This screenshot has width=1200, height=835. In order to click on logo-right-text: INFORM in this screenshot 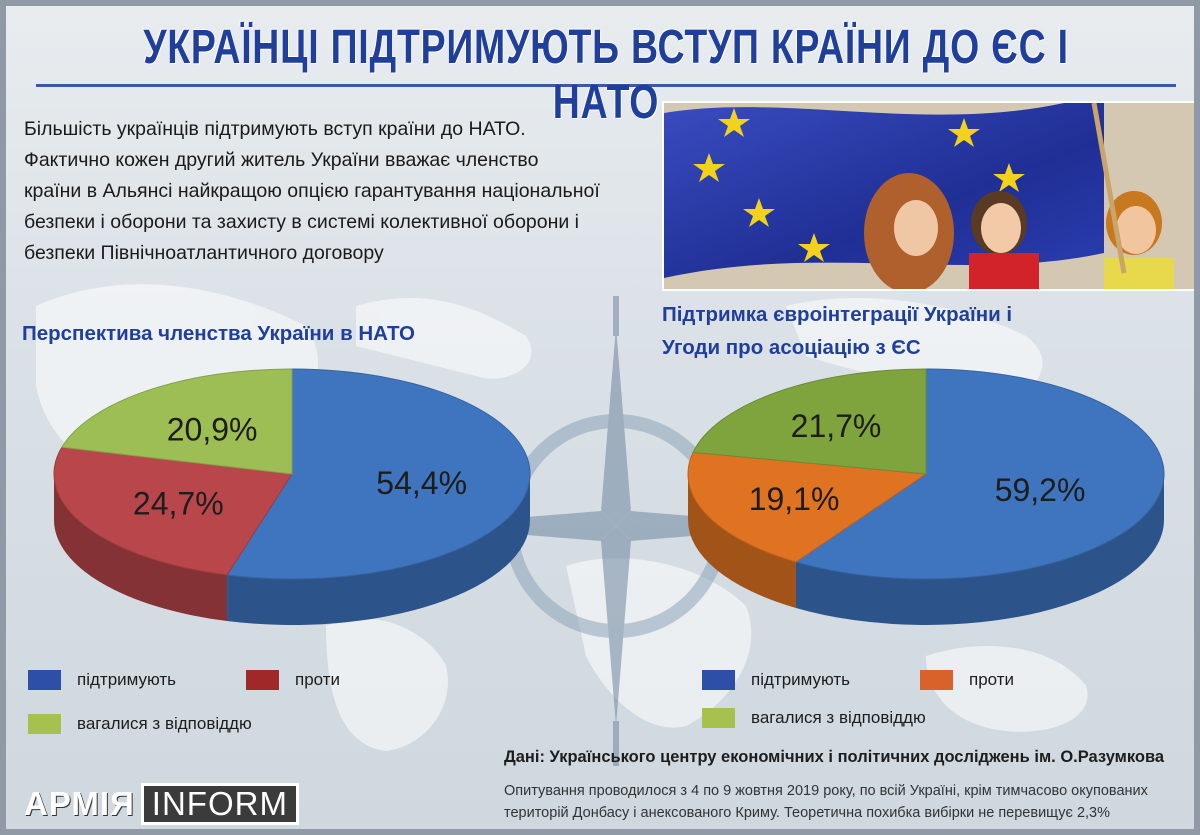, I will do `click(219, 804)`.